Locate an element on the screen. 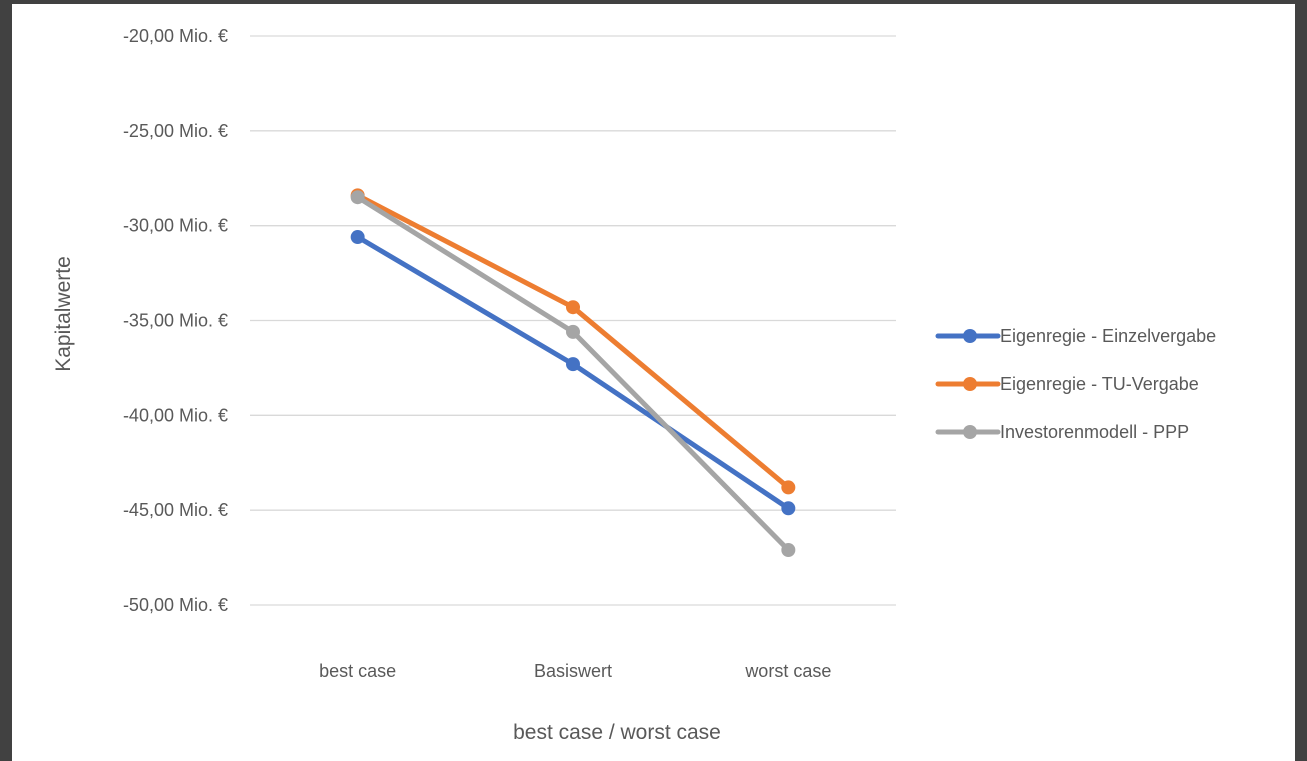 This screenshot has height=761, width=1307. x-tick-label: best case is located at coordinates (357, 671).